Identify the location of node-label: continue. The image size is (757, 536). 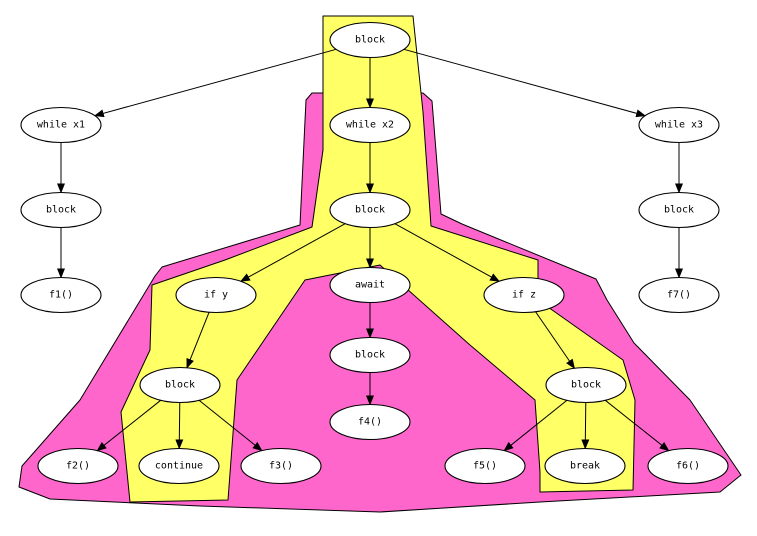
(179, 466).